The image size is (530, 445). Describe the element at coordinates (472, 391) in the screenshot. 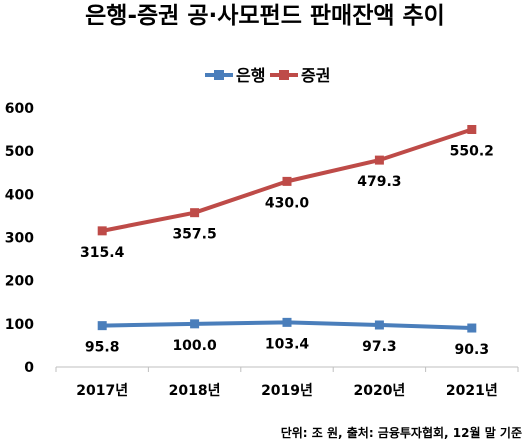

I see `x-tick-label: 2021년` at that location.